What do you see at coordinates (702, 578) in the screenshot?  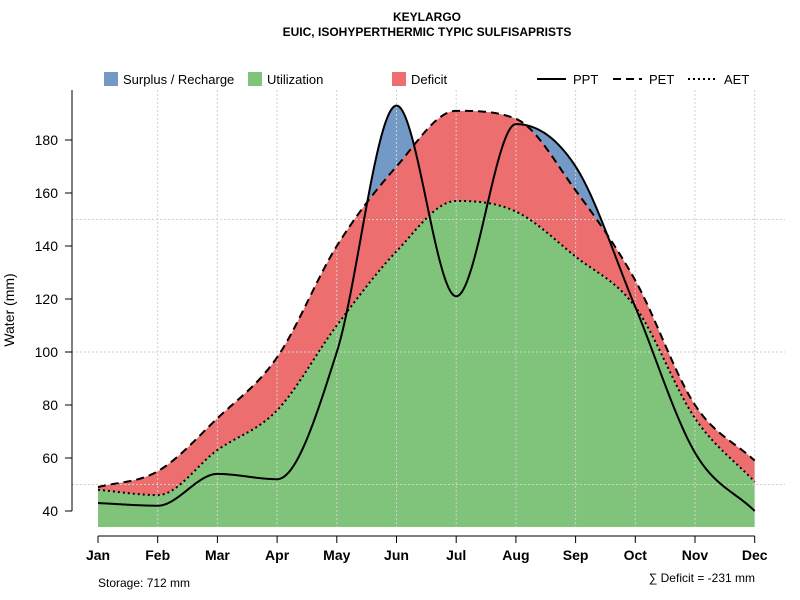 I see `deficit-annotation: ∑ Deficit = -231 mm` at bounding box center [702, 578].